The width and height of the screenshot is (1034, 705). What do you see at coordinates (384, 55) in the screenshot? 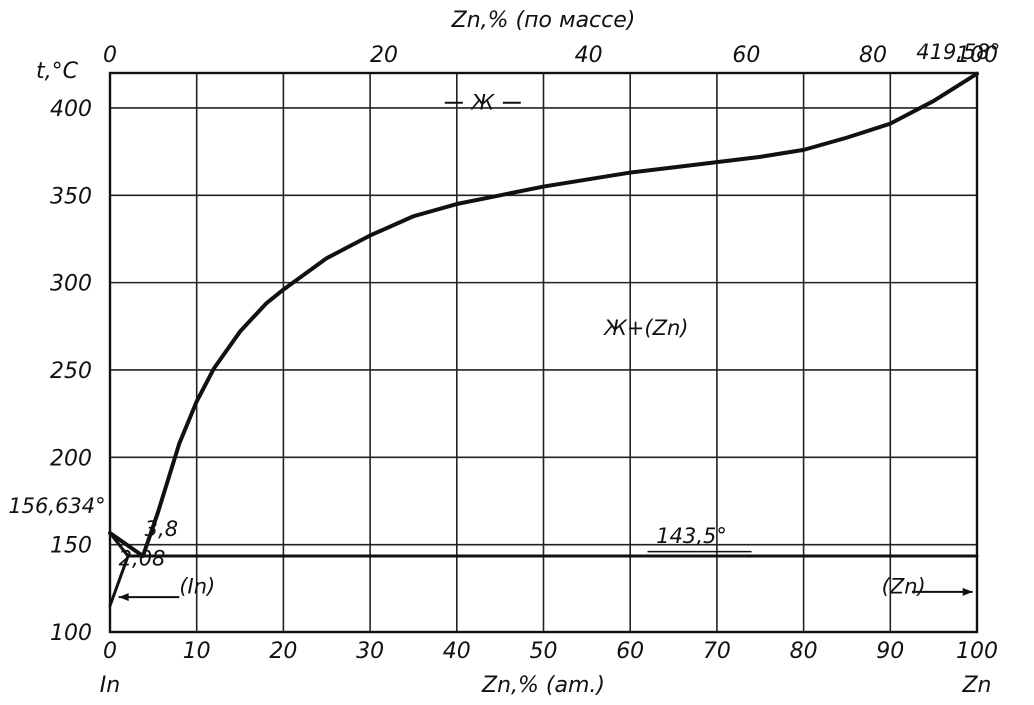
I see `x-top-tick-label: 20` at bounding box center [384, 55].